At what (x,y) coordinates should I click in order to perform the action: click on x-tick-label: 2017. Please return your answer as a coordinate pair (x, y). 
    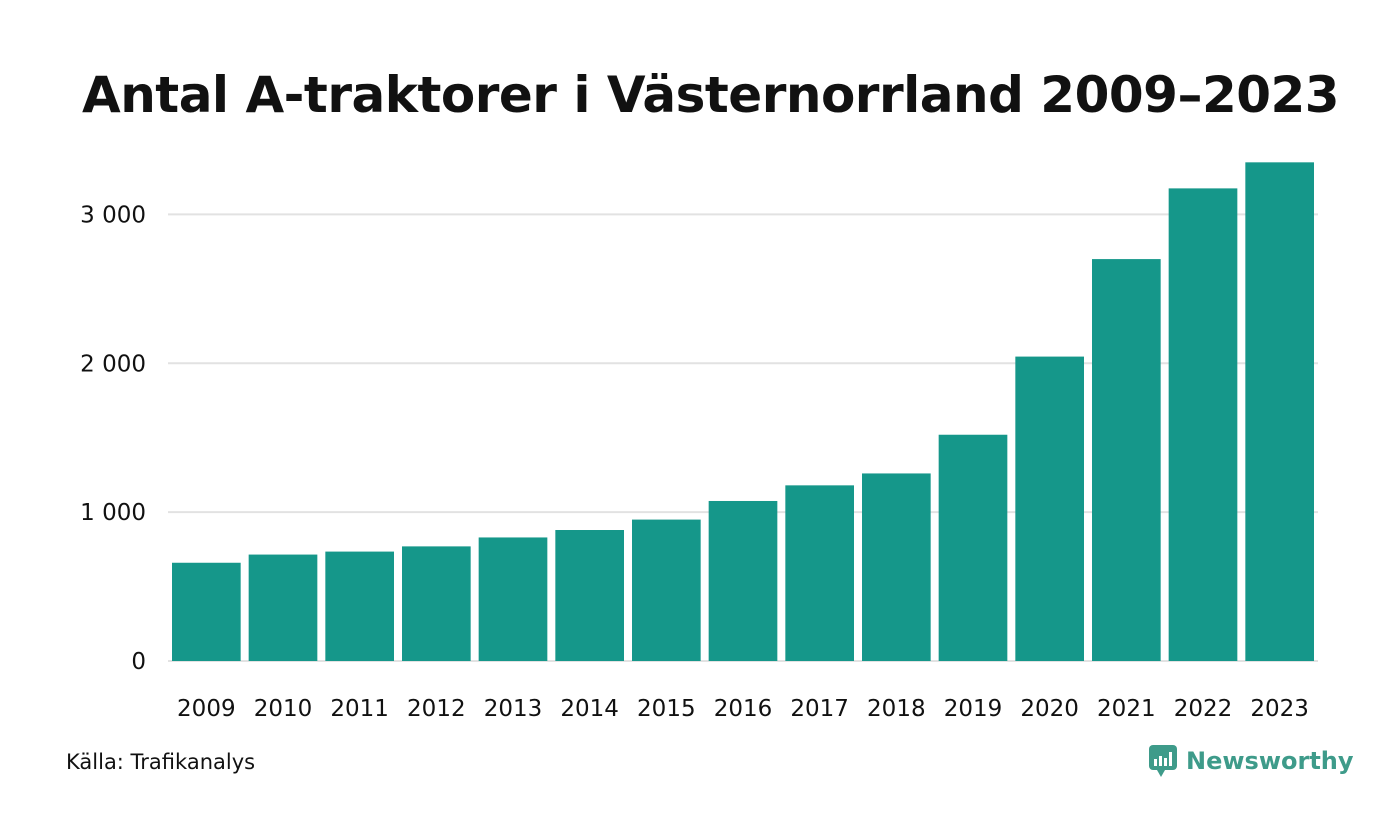
    Looking at the image, I should click on (819, 709).